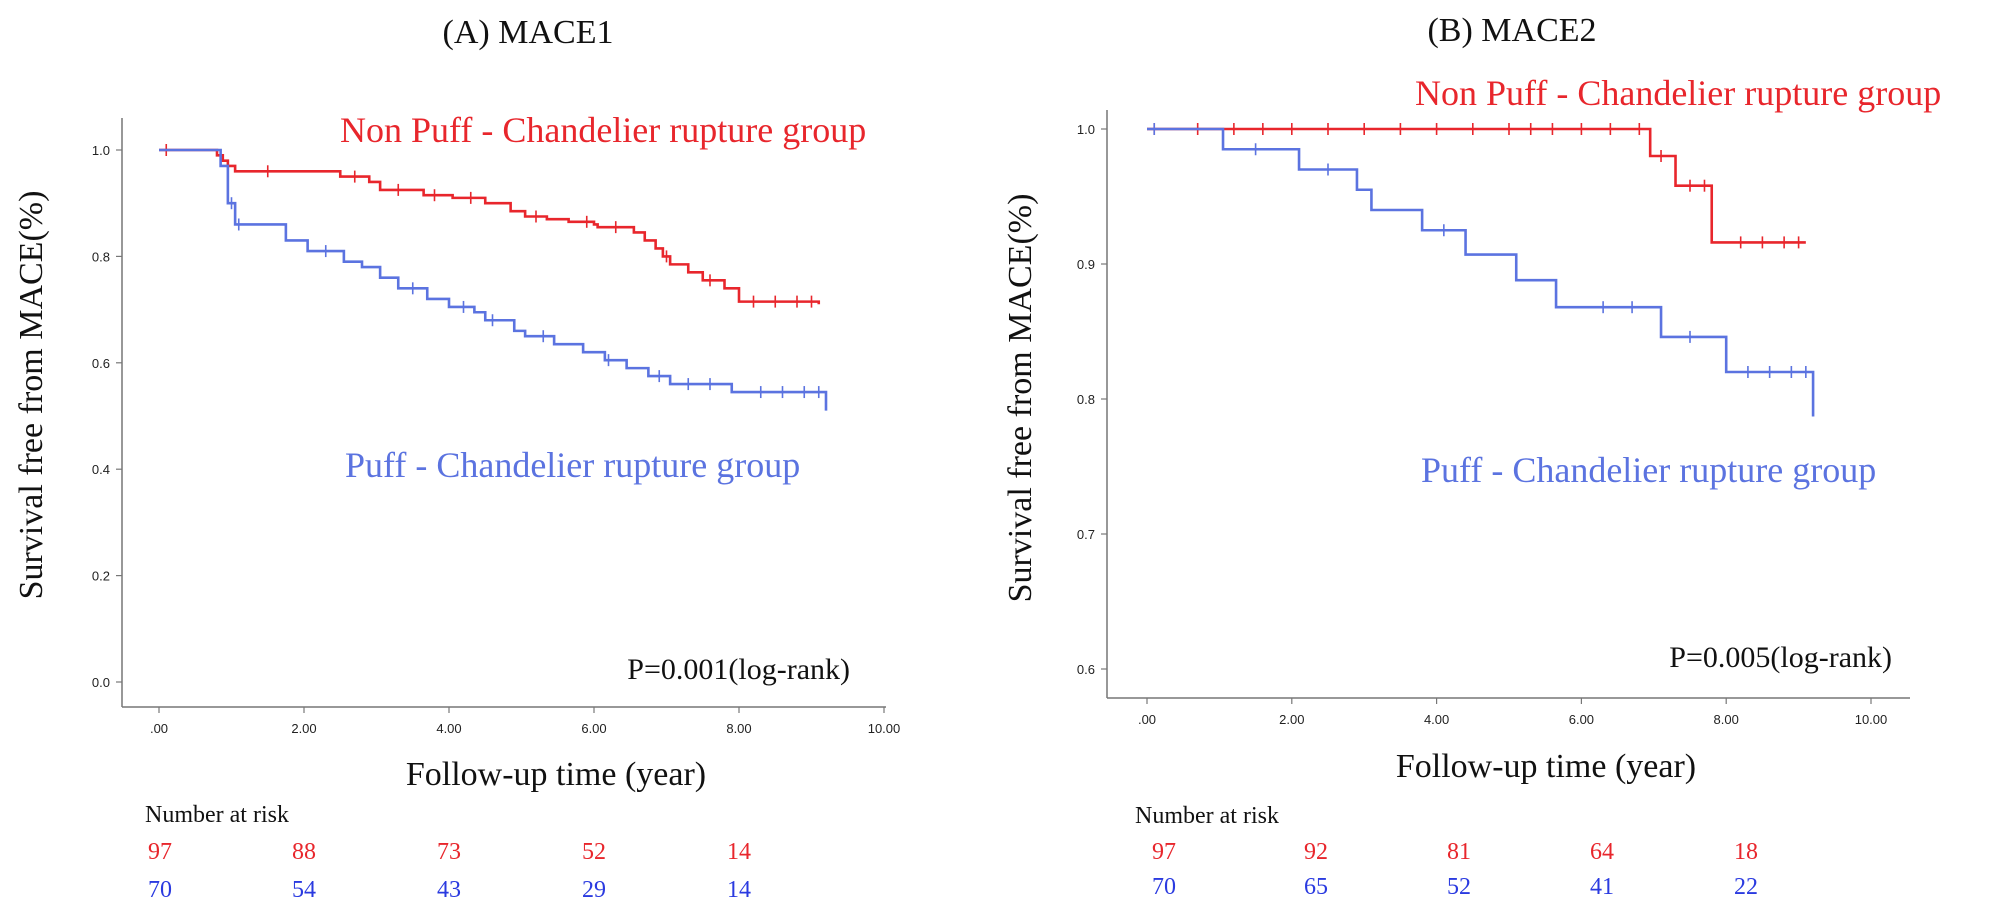 The image size is (2008, 900). Describe the element at coordinates (1316, 852) in the screenshot. I see `risk-count-non-puff: 92` at that location.